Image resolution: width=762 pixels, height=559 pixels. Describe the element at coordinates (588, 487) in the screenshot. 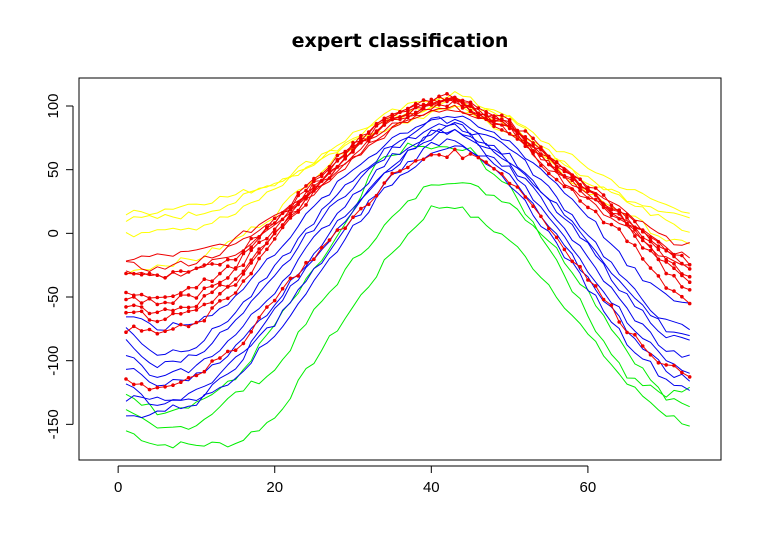

I see `x-tick-label: 60` at that location.